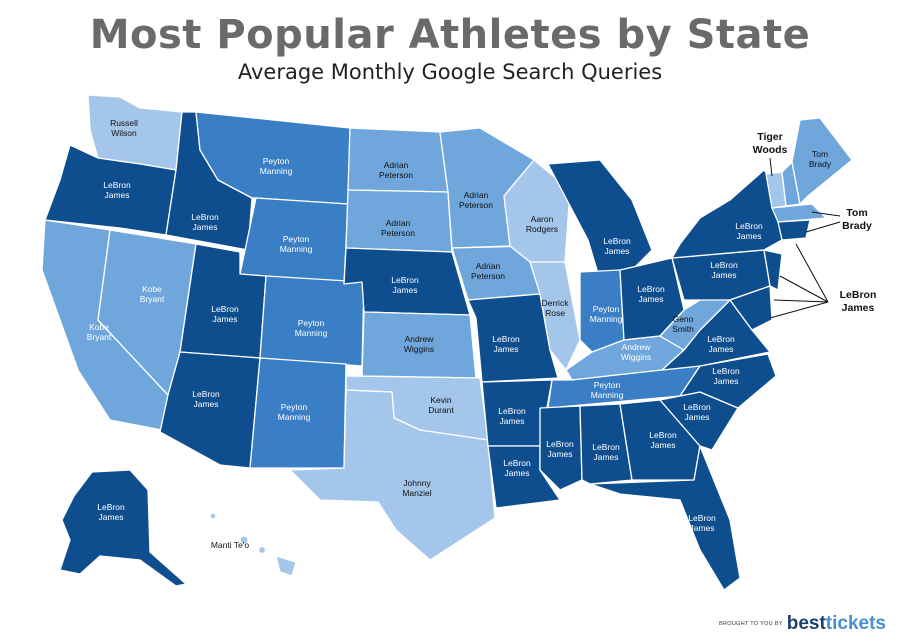 The height and width of the screenshot is (643, 900). Describe the element at coordinates (770, 143) in the screenshot. I see `callout-vt: Tiger Woods` at that location.